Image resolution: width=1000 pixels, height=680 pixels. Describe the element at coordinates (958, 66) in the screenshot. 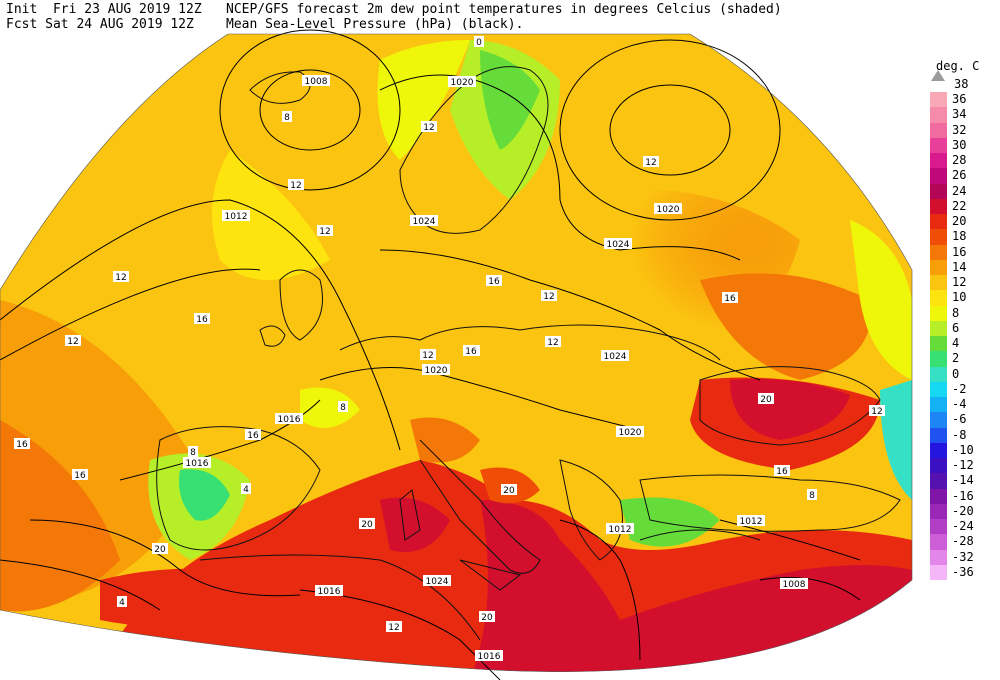

I see `legend-unit: deg. C` at that location.